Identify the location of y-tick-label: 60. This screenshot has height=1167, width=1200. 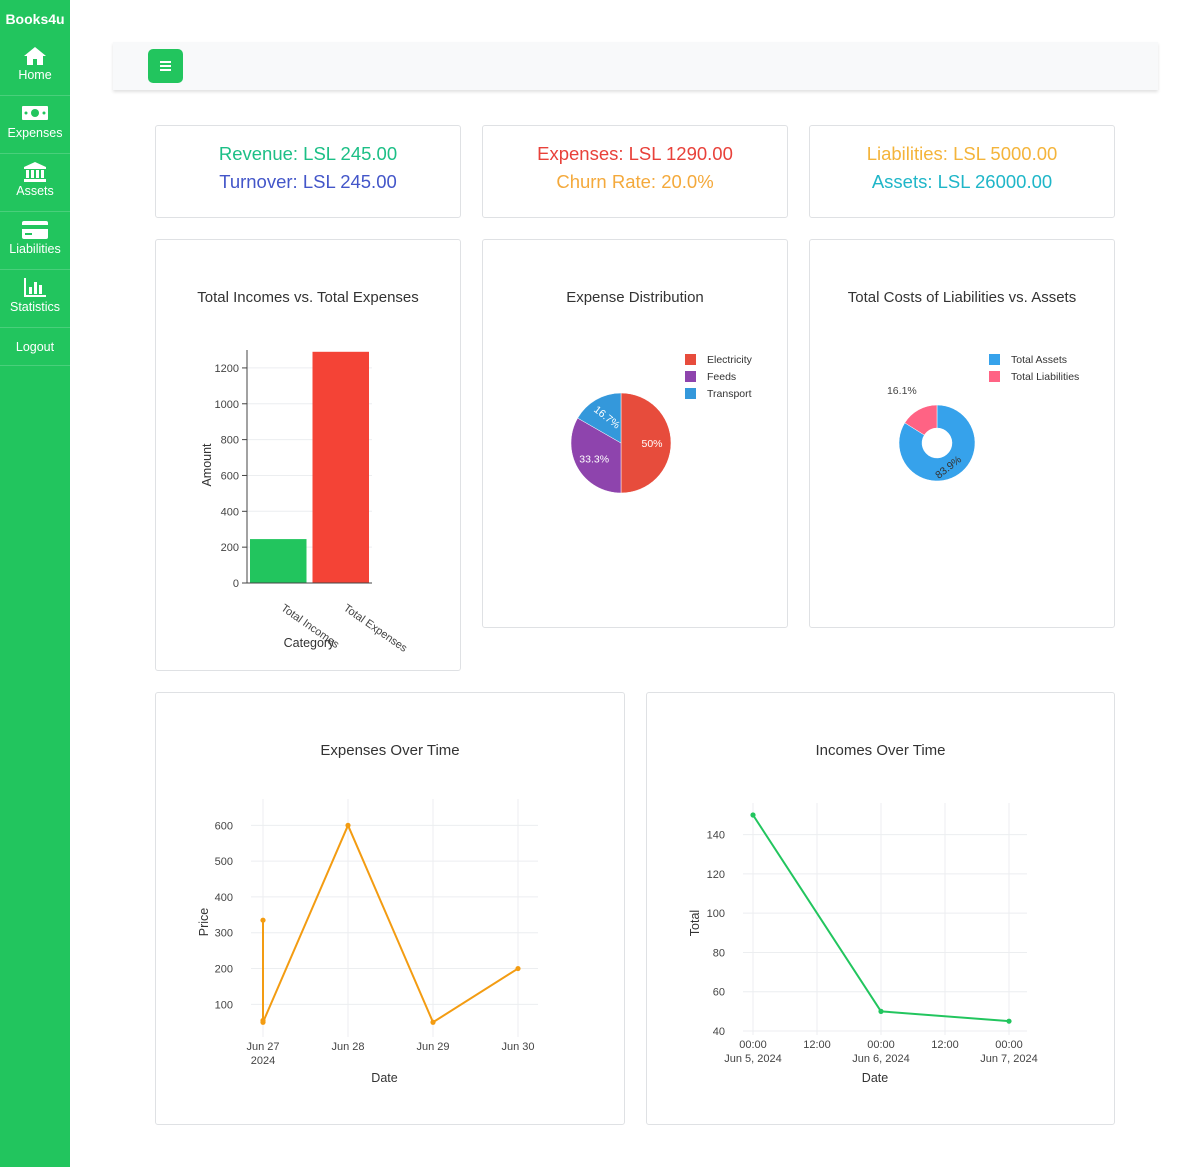
(719, 993).